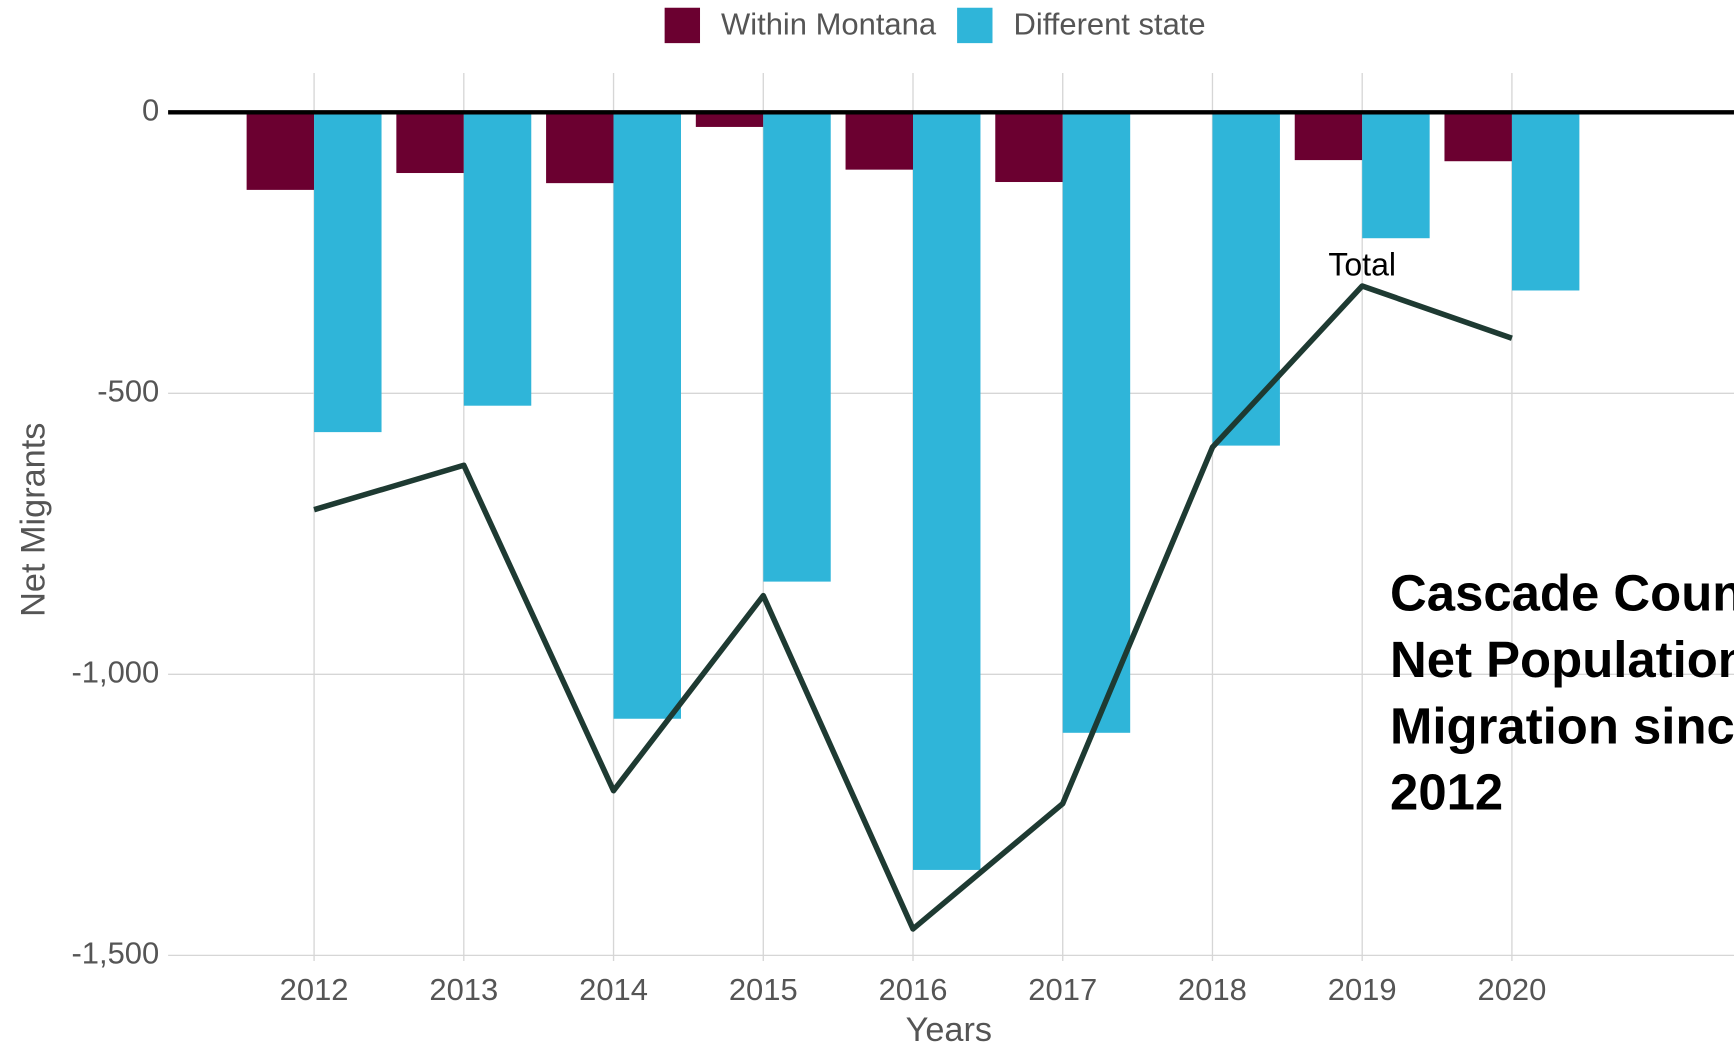 The height and width of the screenshot is (1049, 1734). I want to click on x-tick-label: 2013, so click(463, 989).